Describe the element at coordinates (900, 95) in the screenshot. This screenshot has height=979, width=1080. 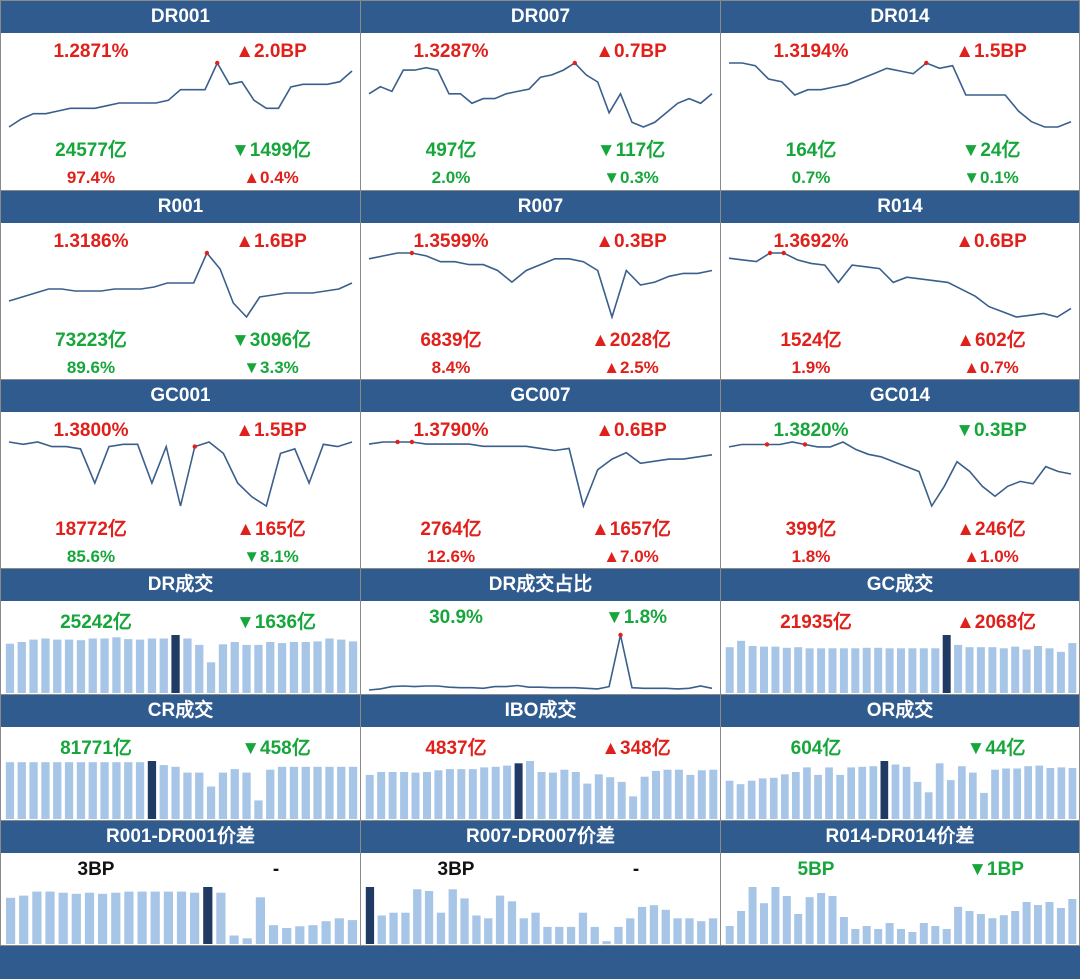
I see `dr014-series-line` at that location.